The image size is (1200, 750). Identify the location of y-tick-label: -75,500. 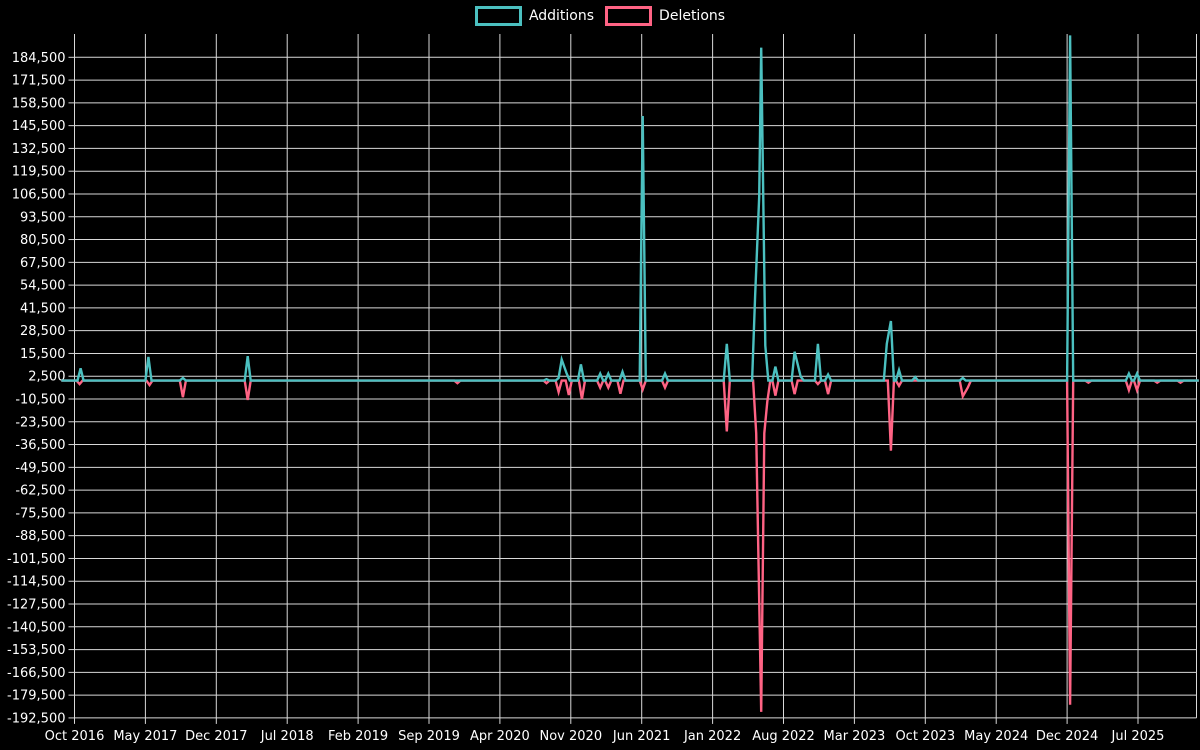
(40, 513).